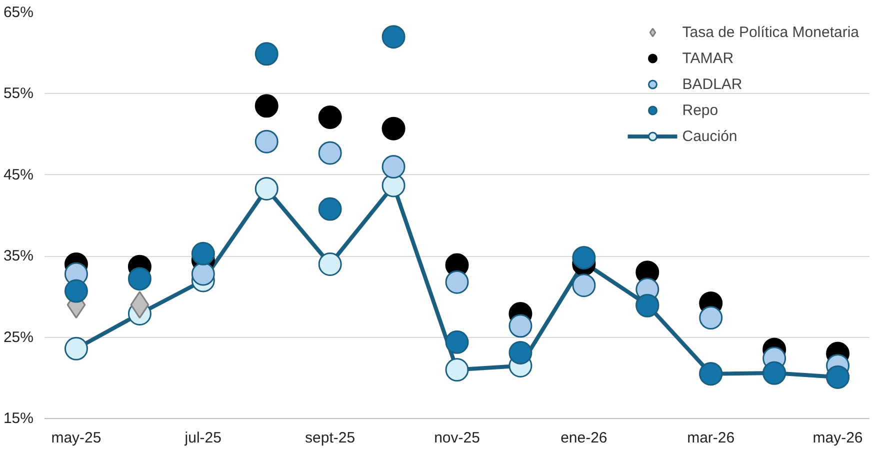  What do you see at coordinates (76, 438) in the screenshot?
I see `x-tick-label: may-25` at bounding box center [76, 438].